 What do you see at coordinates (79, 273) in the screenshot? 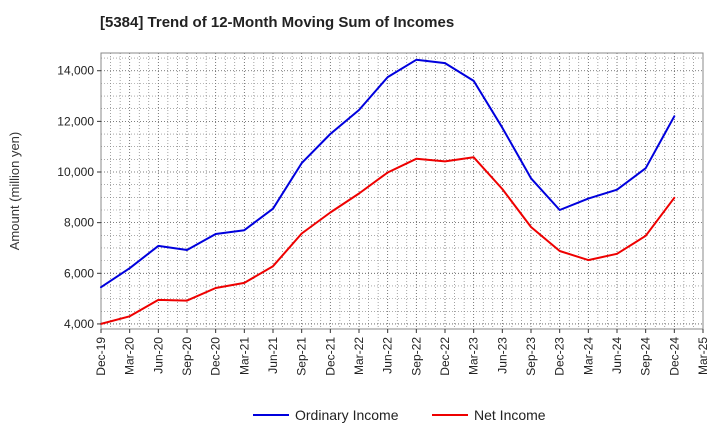
I see `y-tick-label: 6,000` at bounding box center [79, 273].